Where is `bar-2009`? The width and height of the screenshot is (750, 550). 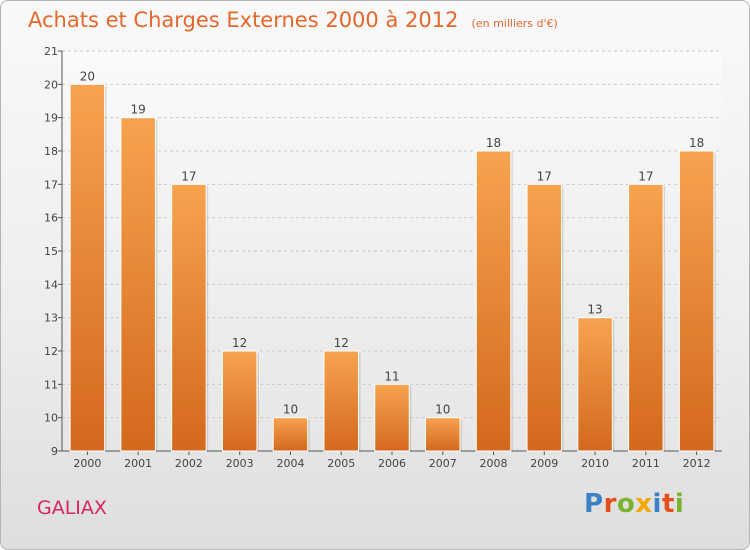
bar-2009 is located at coordinates (544, 317).